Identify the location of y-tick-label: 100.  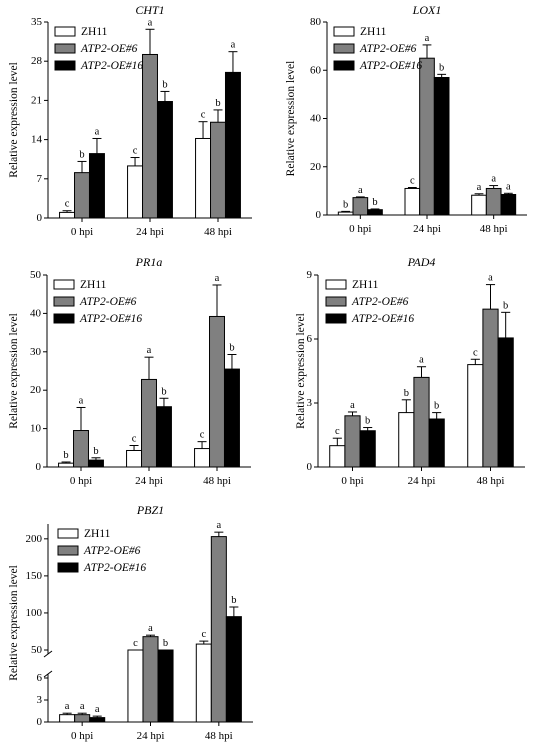
(34, 613).